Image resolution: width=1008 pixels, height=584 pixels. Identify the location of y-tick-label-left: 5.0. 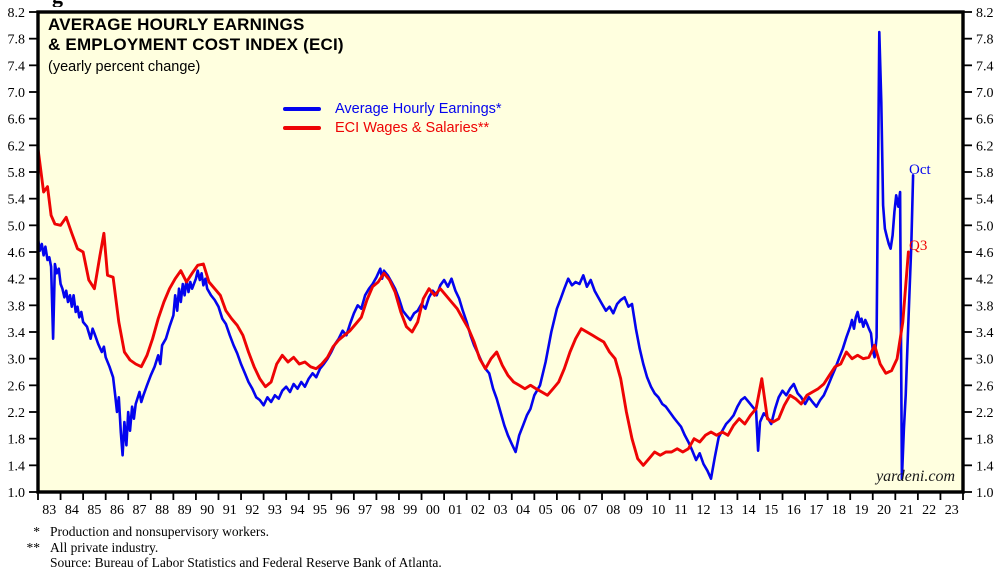
(17, 226).